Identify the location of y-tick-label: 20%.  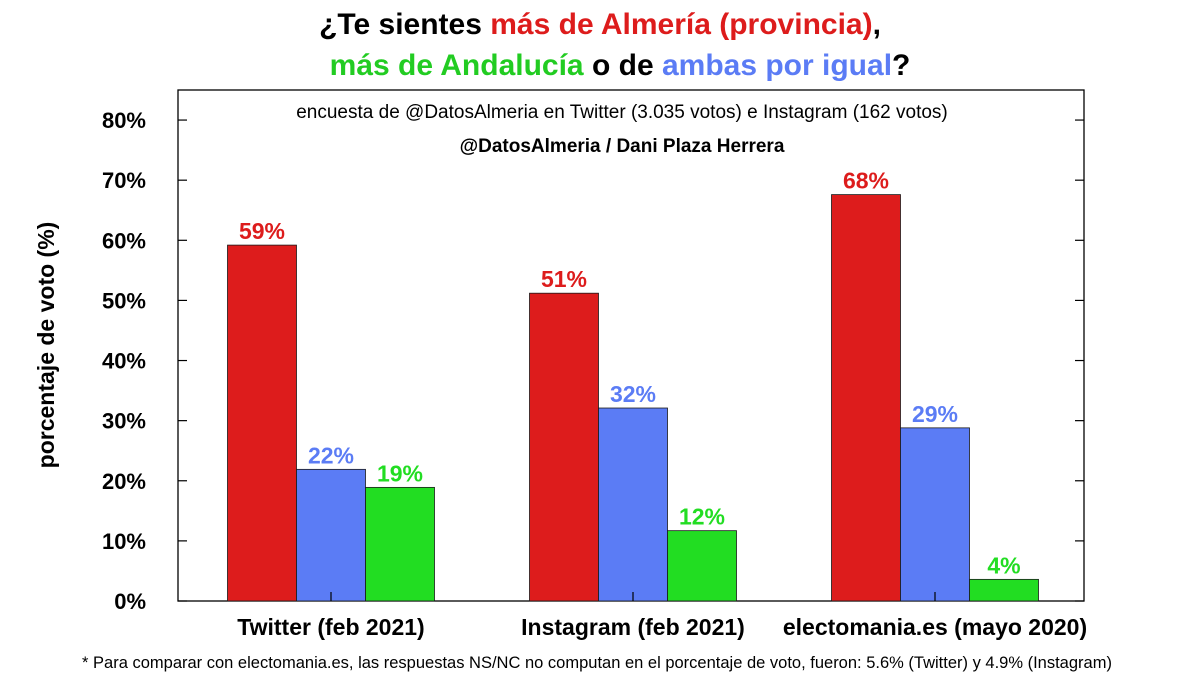
(124, 481).